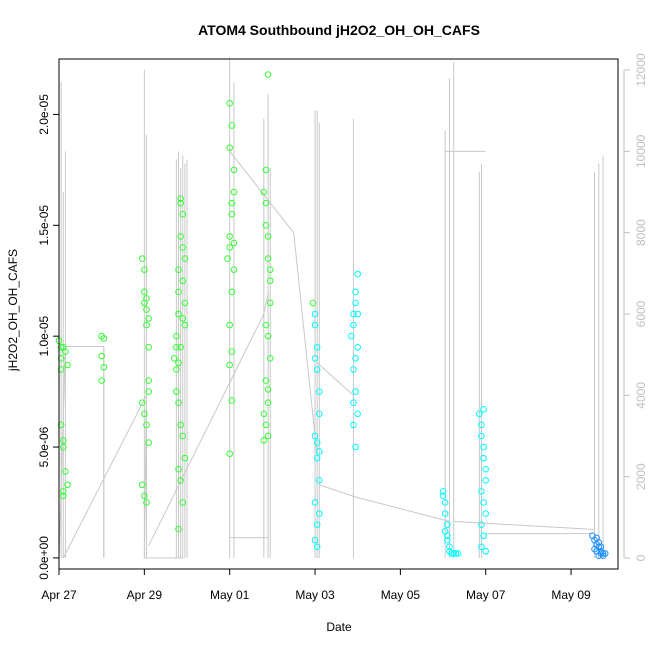 The width and height of the screenshot is (650, 650). I want to click on x-tick-label: May 09, so click(571, 595).